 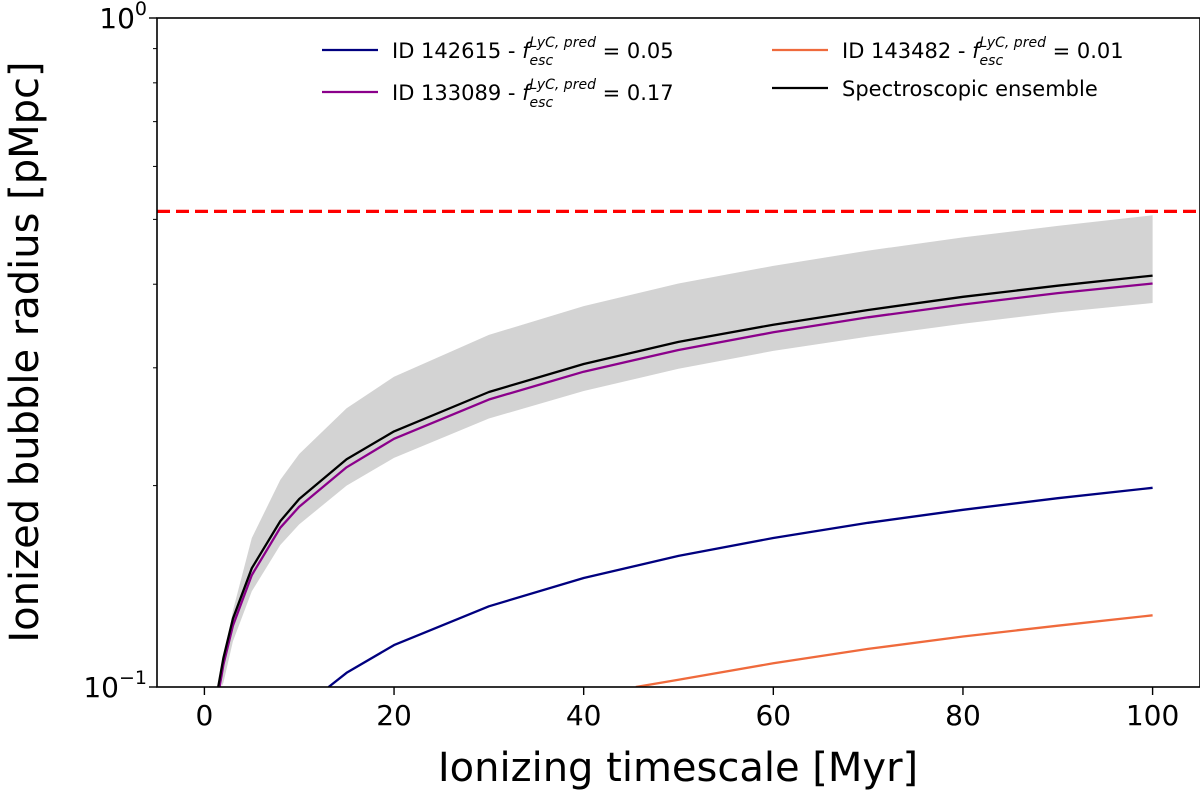 What do you see at coordinates (983, 52) in the screenshot?
I see `legend-entry: ID 143482 - fLyC, pred esc = 0.01` at bounding box center [983, 52].